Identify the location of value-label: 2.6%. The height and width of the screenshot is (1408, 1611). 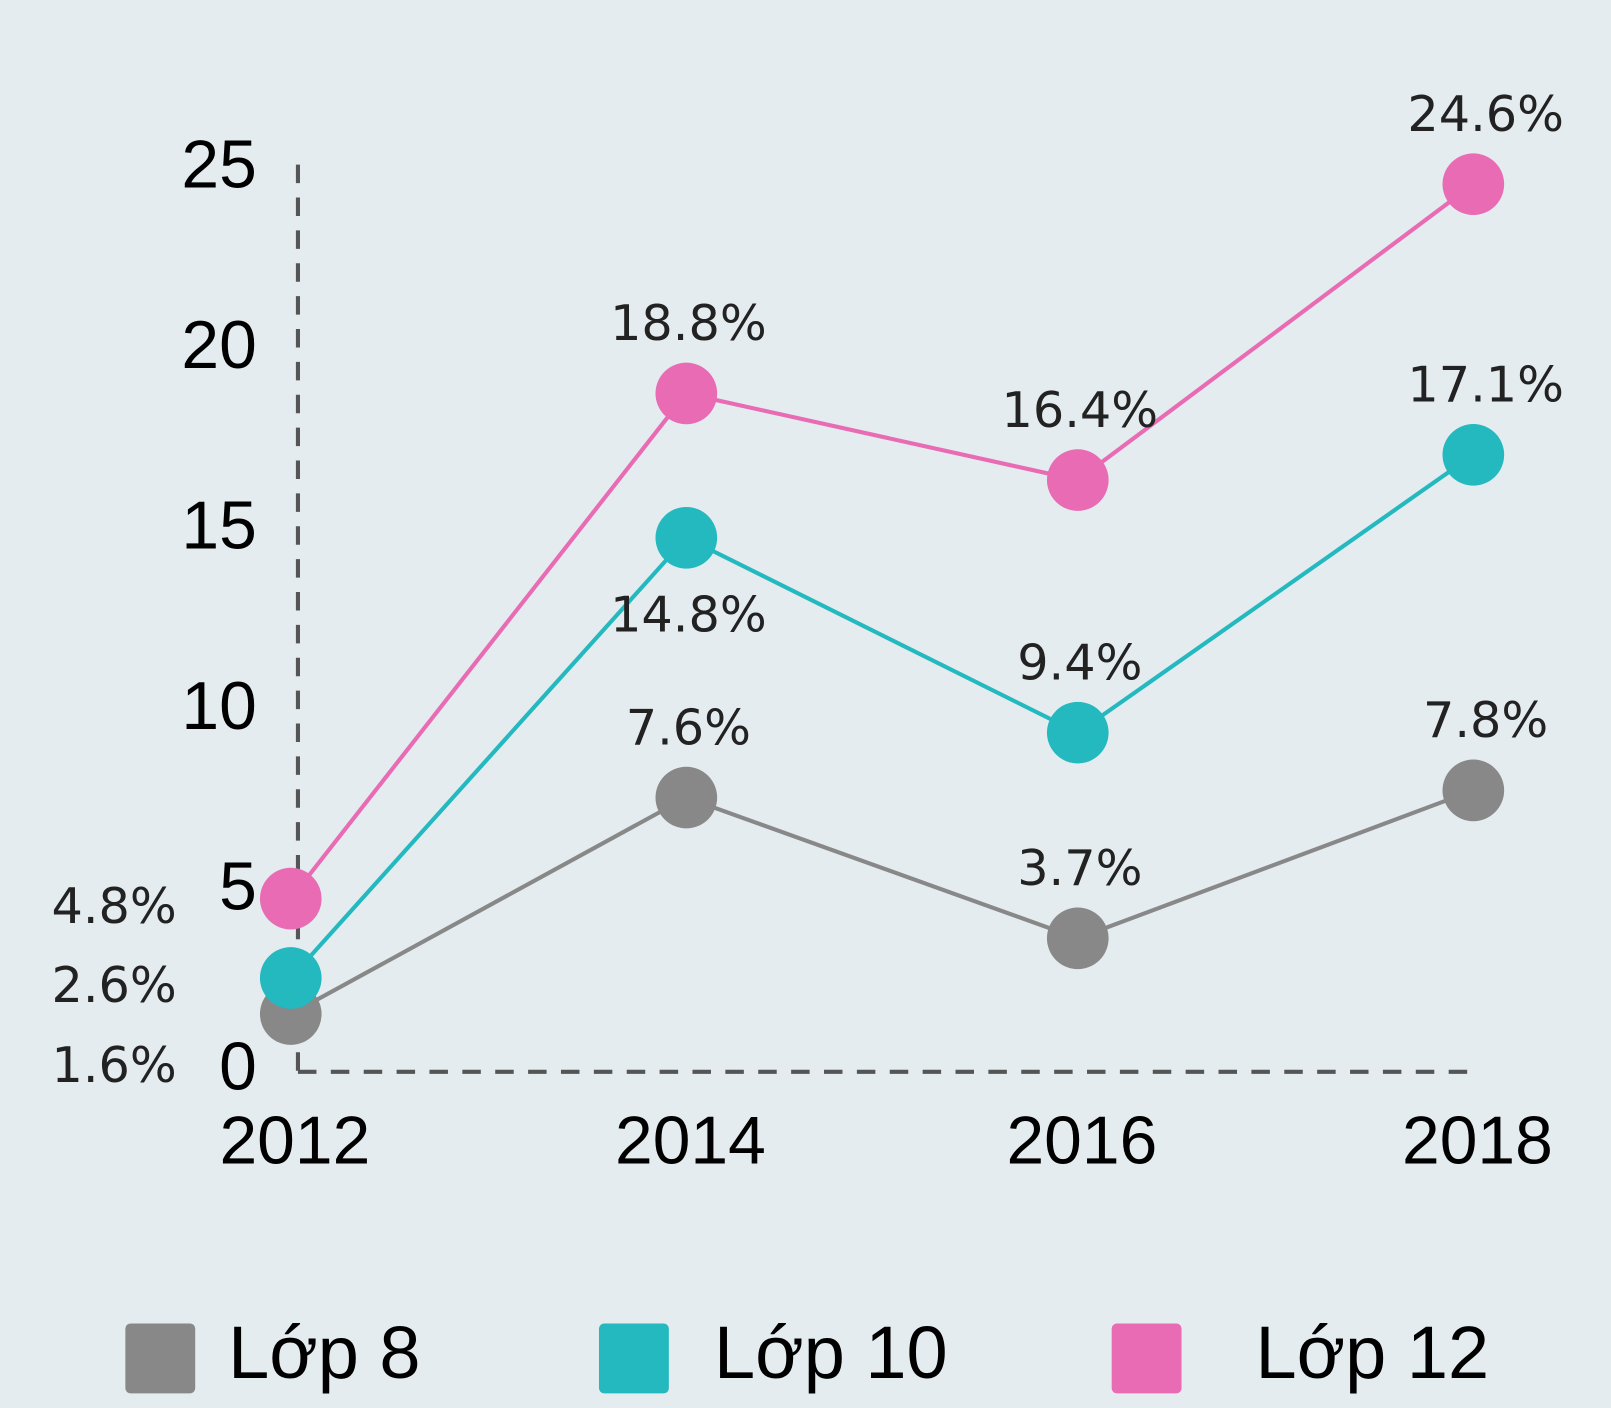
(113, 985).